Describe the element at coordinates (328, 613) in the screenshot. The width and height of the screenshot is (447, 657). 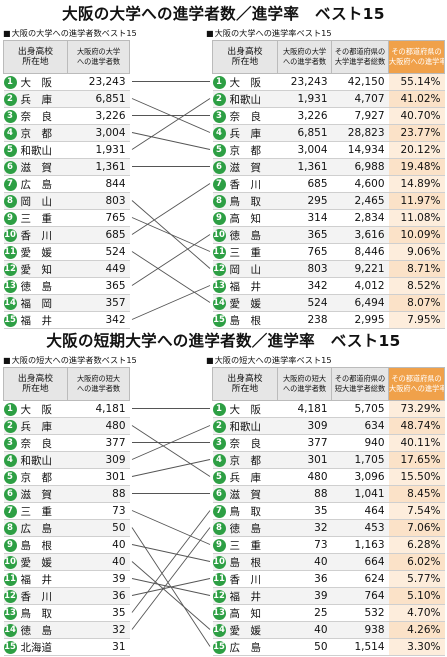
I see `table-row: 13 高 知 25 532 4.70%` at that location.